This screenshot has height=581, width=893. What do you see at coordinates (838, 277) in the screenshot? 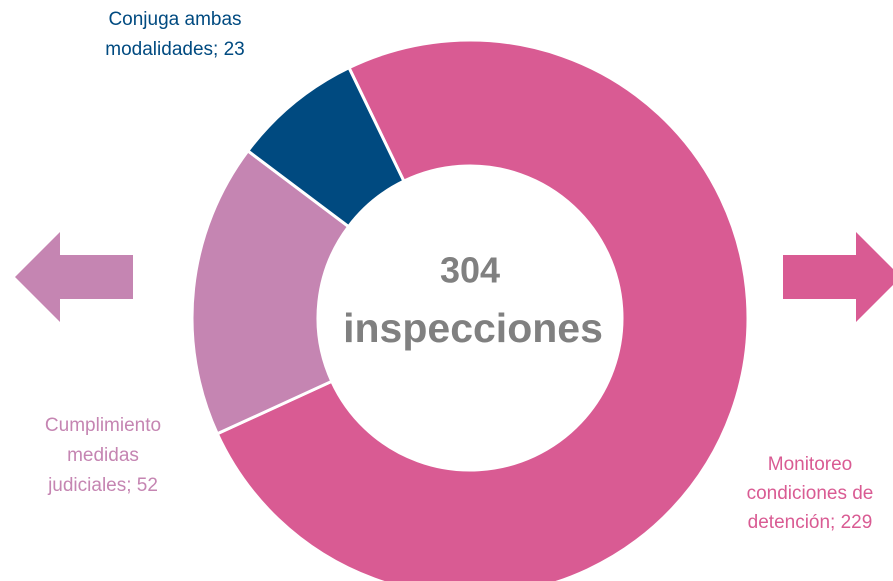
I see `right-arrow` at bounding box center [838, 277].